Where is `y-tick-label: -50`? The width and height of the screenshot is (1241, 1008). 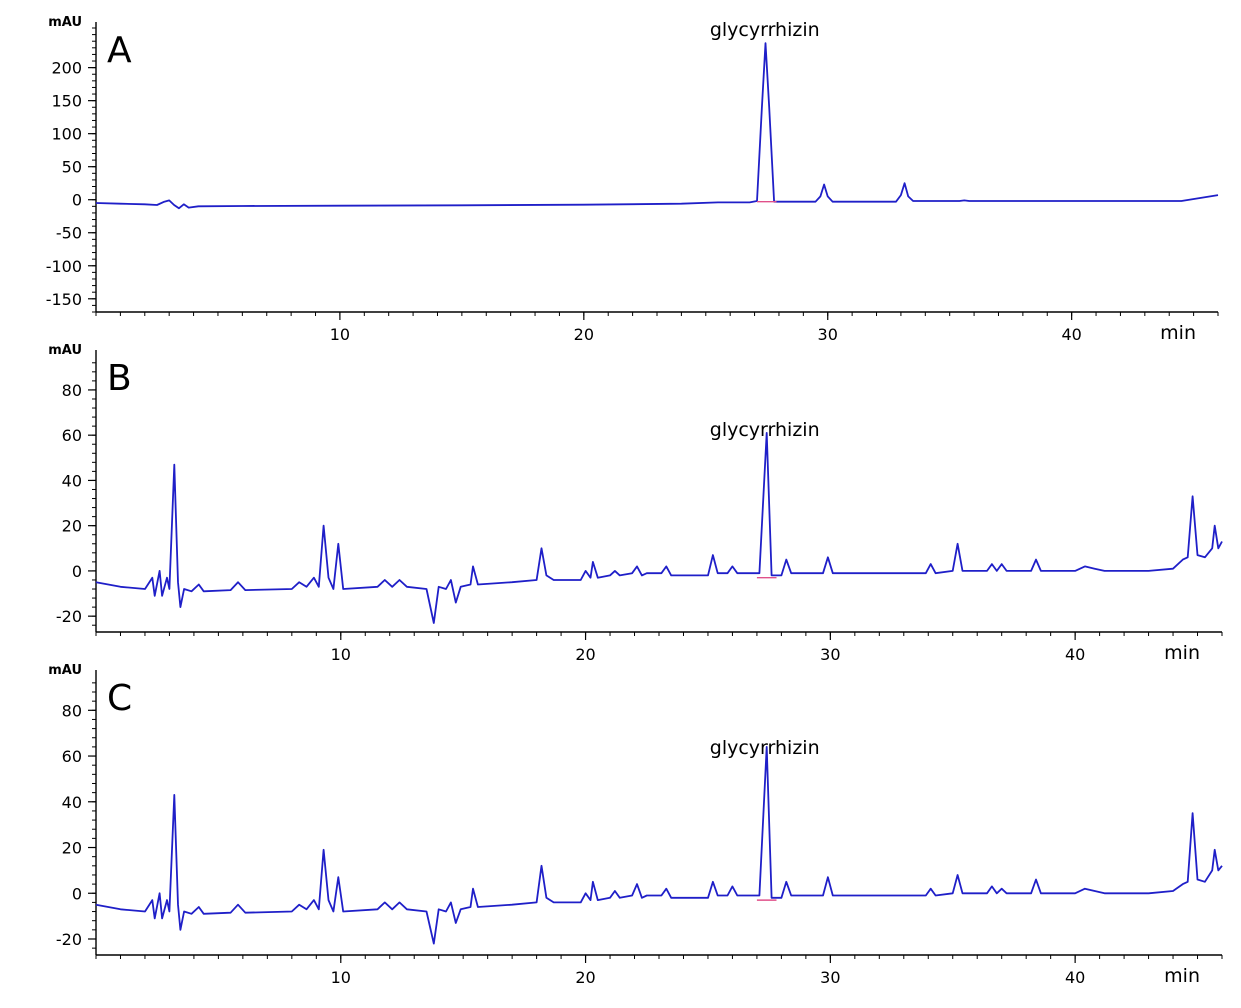
y-tick-label: -50 is located at coordinates (69, 233).